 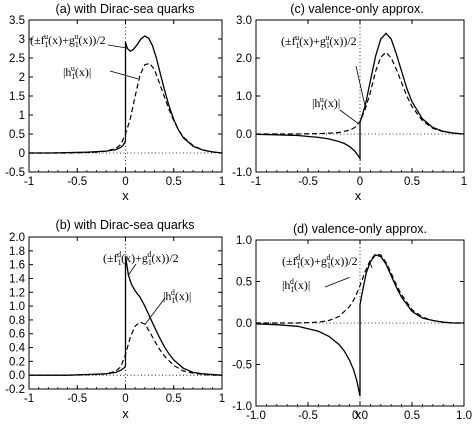 What do you see at coordinates (15, 390) in the screenshot?
I see `y-tick-label: -0.2` at bounding box center [15, 390].